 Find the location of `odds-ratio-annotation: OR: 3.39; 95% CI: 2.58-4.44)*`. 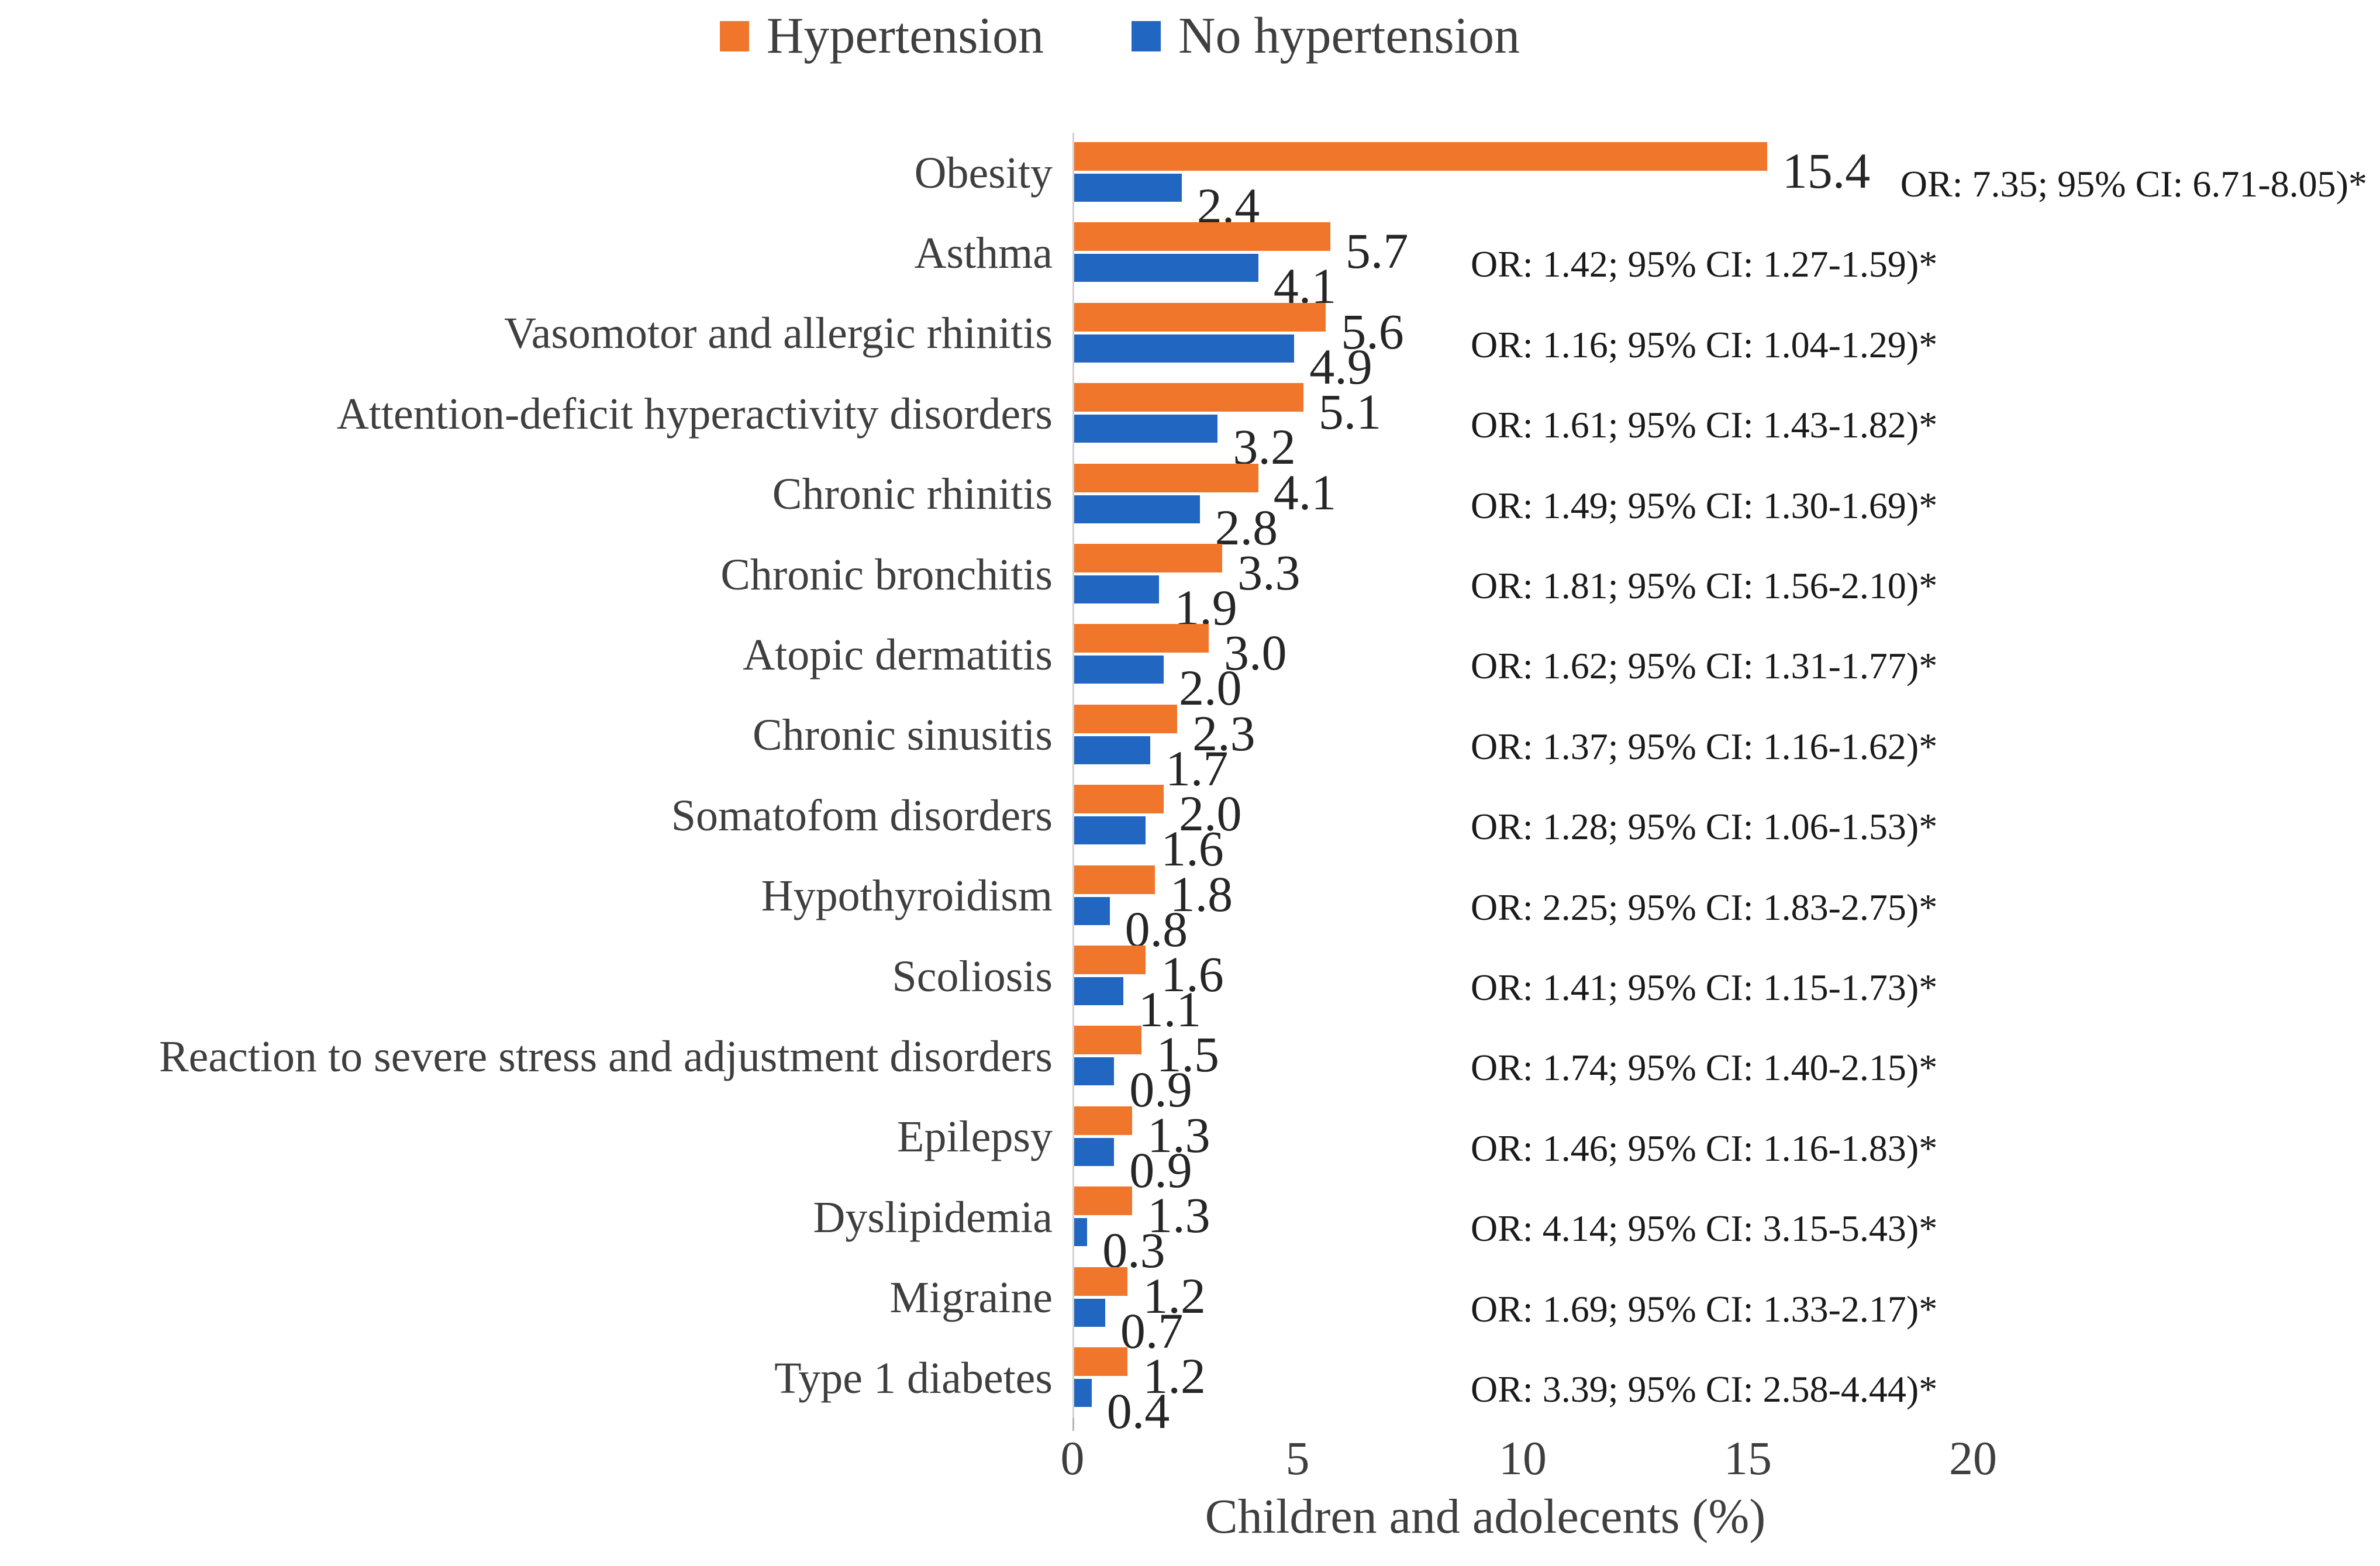

odds-ratio-annotation: OR: 3.39; 95% CI: 2.58-4.44)* is located at coordinates (1704, 1389).